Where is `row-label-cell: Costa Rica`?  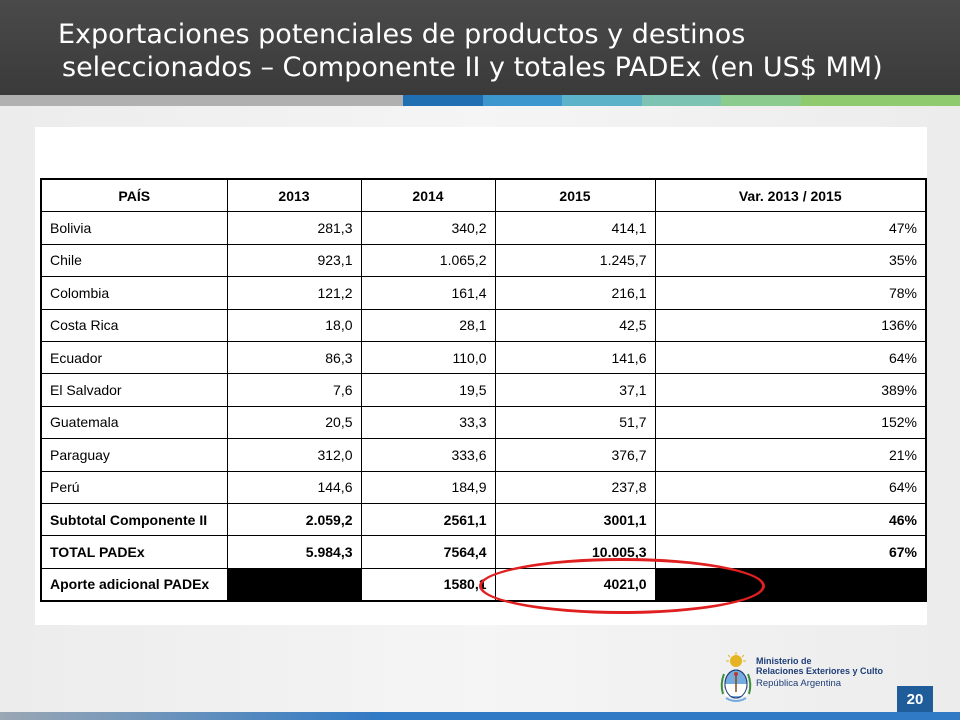 row-label-cell: Costa Rica is located at coordinates (134, 325).